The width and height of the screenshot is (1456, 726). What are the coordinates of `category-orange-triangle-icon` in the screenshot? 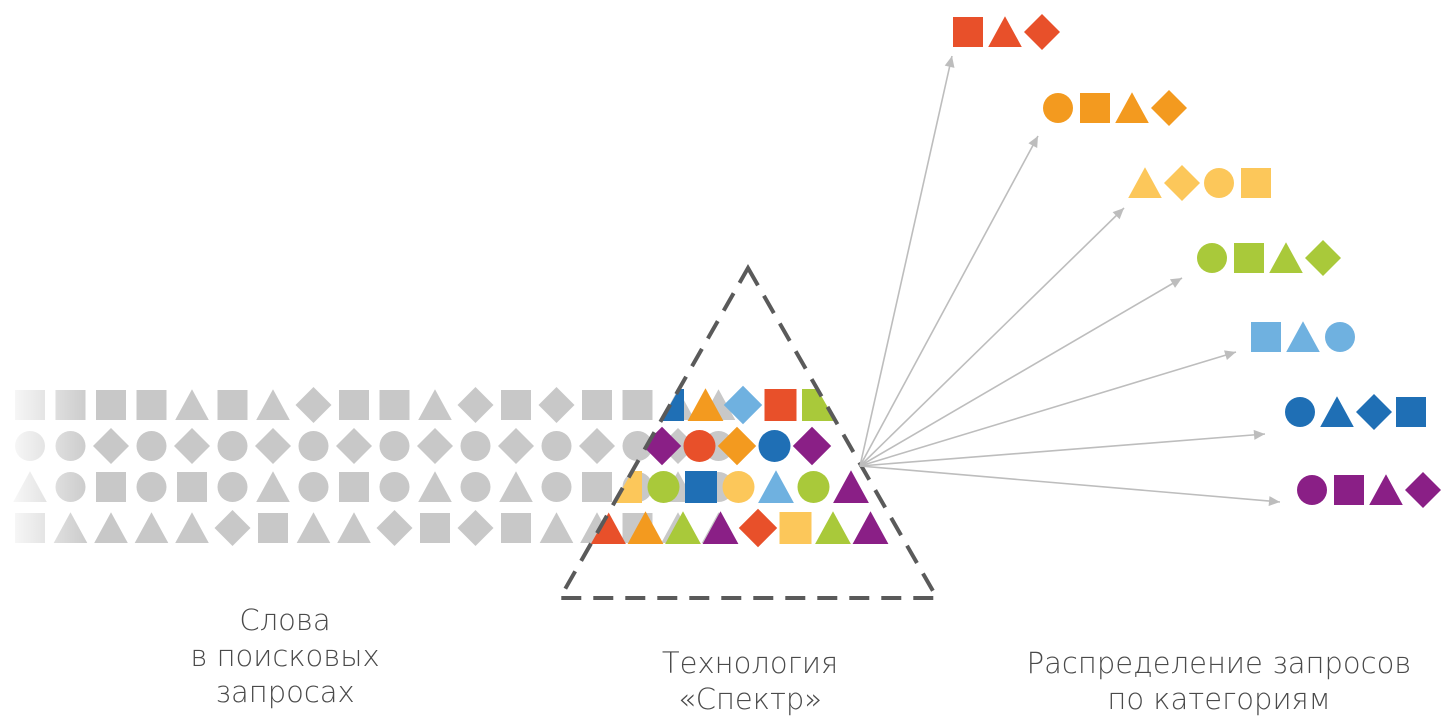 It's located at (1132, 107).